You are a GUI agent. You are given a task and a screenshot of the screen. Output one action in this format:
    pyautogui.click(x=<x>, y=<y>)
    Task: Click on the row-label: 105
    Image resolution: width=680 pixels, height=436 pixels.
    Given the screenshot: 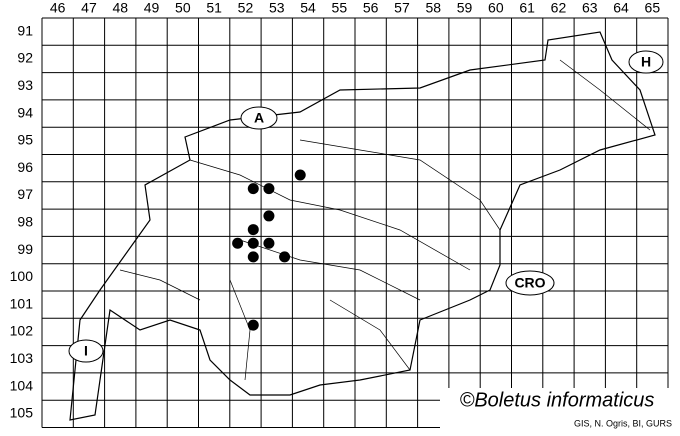 What is the action you would take?
    pyautogui.click(x=22, y=413)
    